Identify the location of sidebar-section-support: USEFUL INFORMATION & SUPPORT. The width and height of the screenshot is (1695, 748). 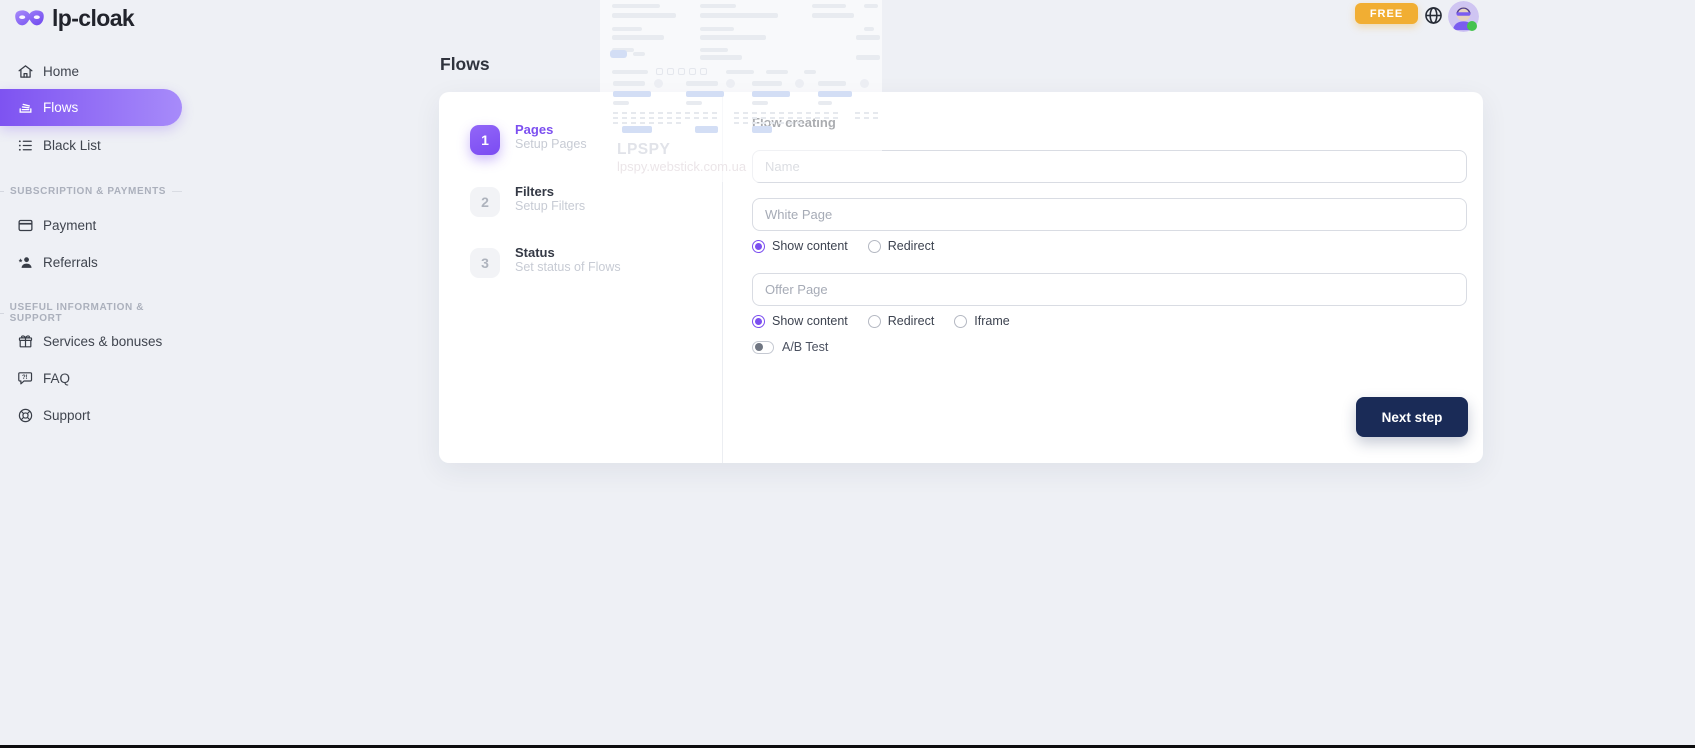
(91, 313).